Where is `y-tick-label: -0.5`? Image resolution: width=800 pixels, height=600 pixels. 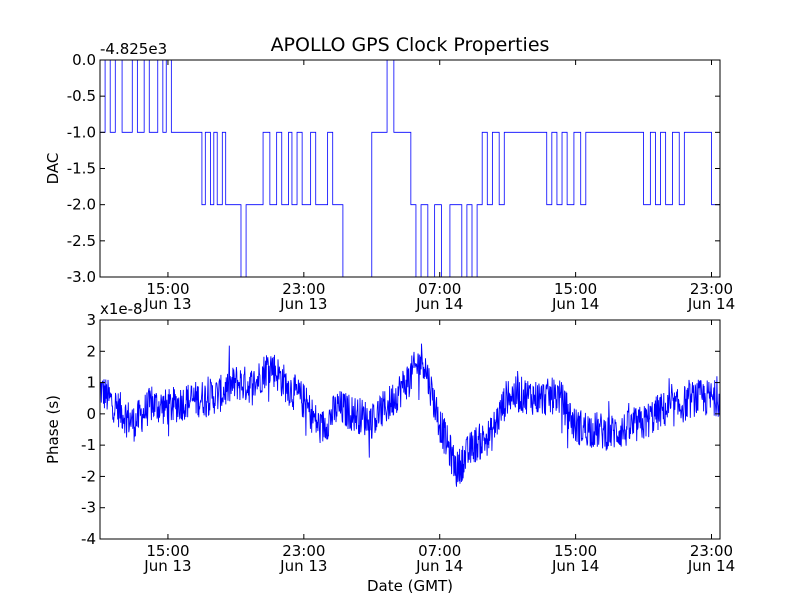
y-tick-label: -0.5 is located at coordinates (81, 96).